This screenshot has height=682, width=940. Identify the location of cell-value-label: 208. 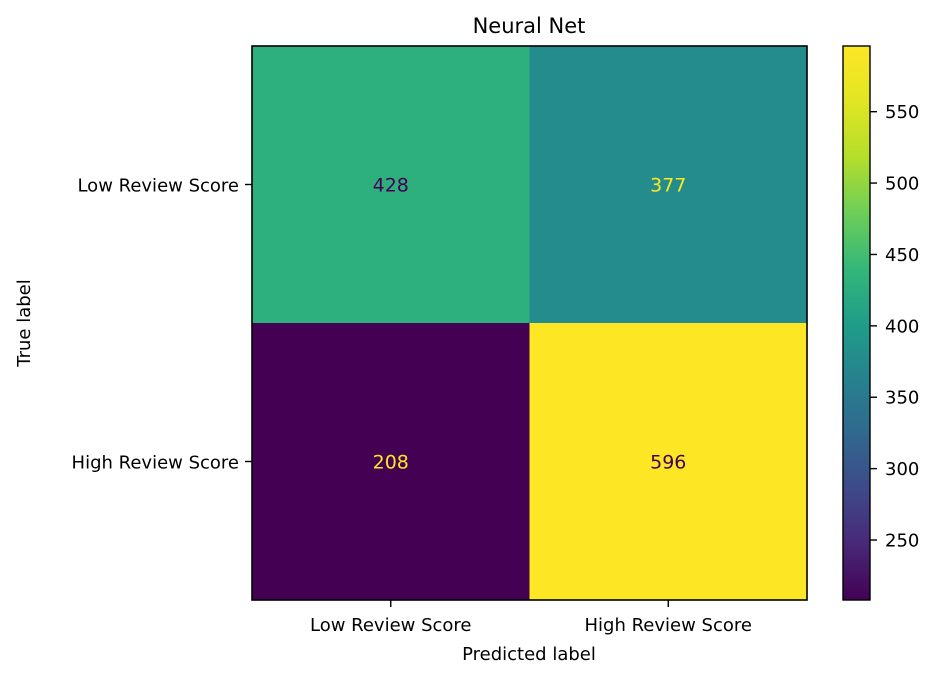
(391, 463).